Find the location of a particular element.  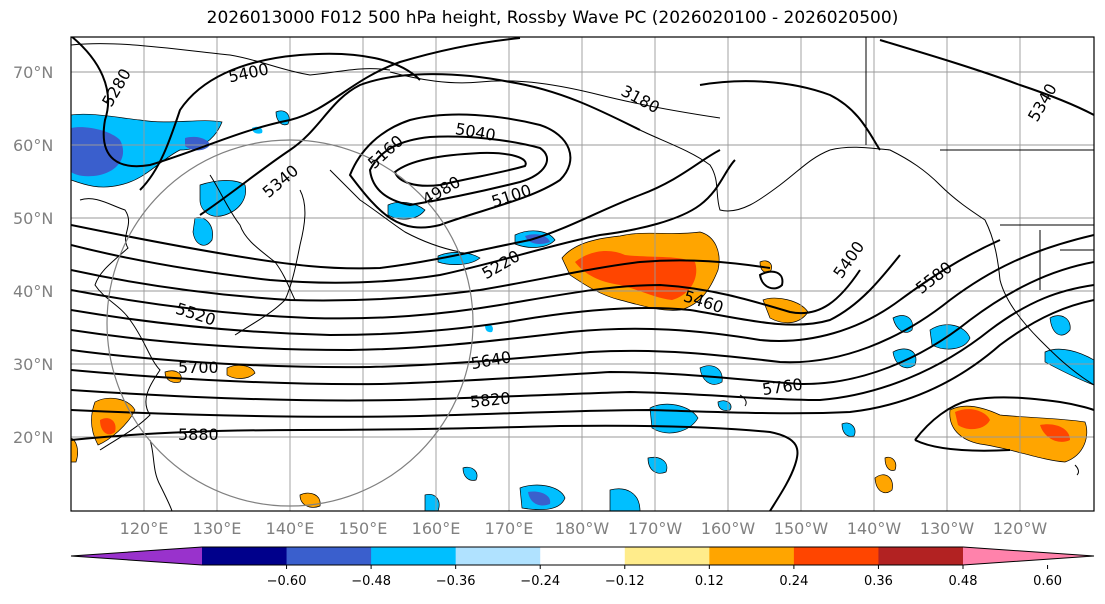

longitude-label: 150°E is located at coordinates (363, 528).